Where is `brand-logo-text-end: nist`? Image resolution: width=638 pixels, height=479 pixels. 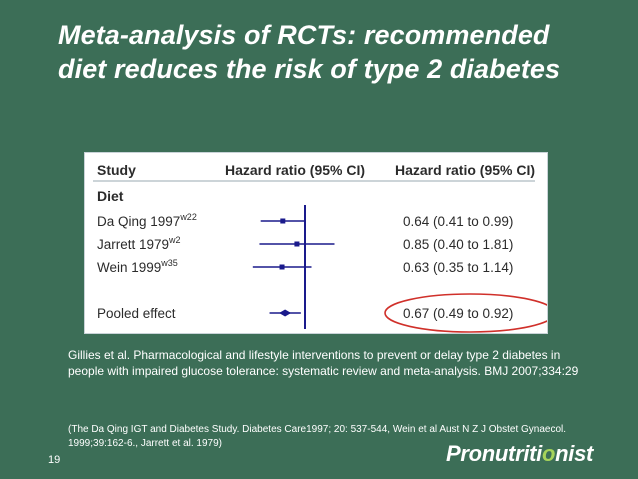 brand-logo-text-end: nist is located at coordinates (574, 453).